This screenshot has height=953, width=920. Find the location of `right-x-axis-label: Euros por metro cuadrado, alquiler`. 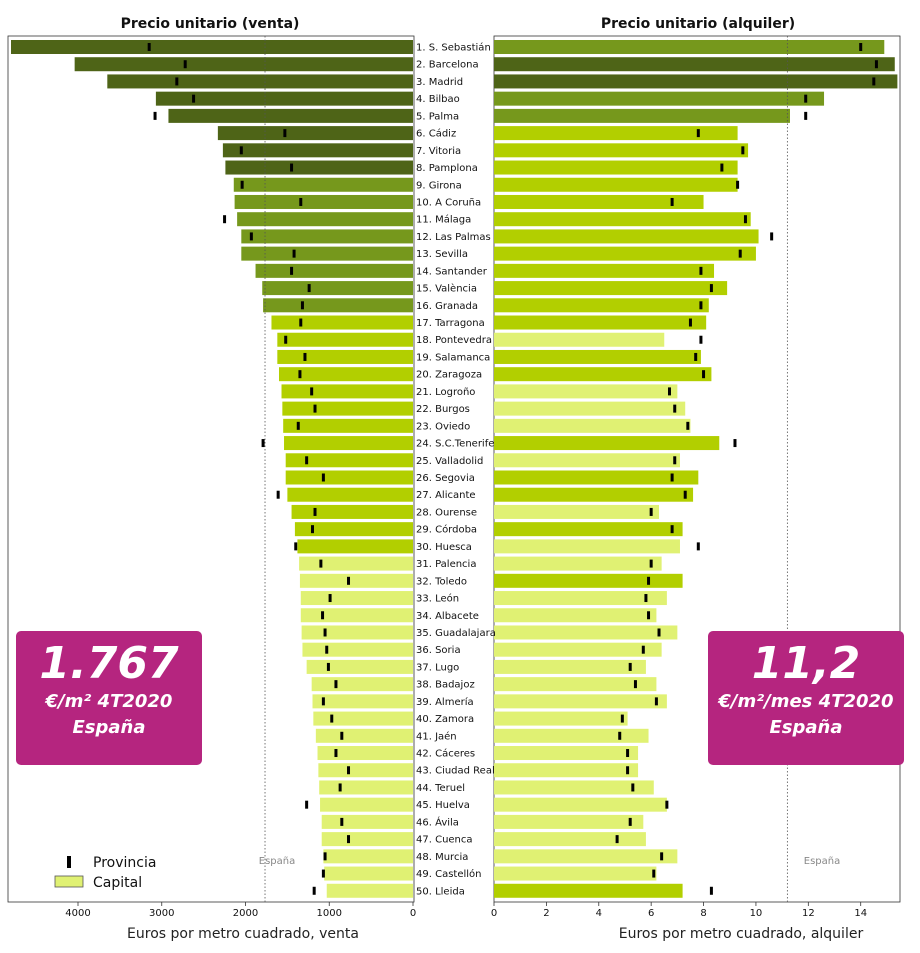

right-x-axis-label: Euros por metro cuadrado, alquiler is located at coordinates (741, 934).